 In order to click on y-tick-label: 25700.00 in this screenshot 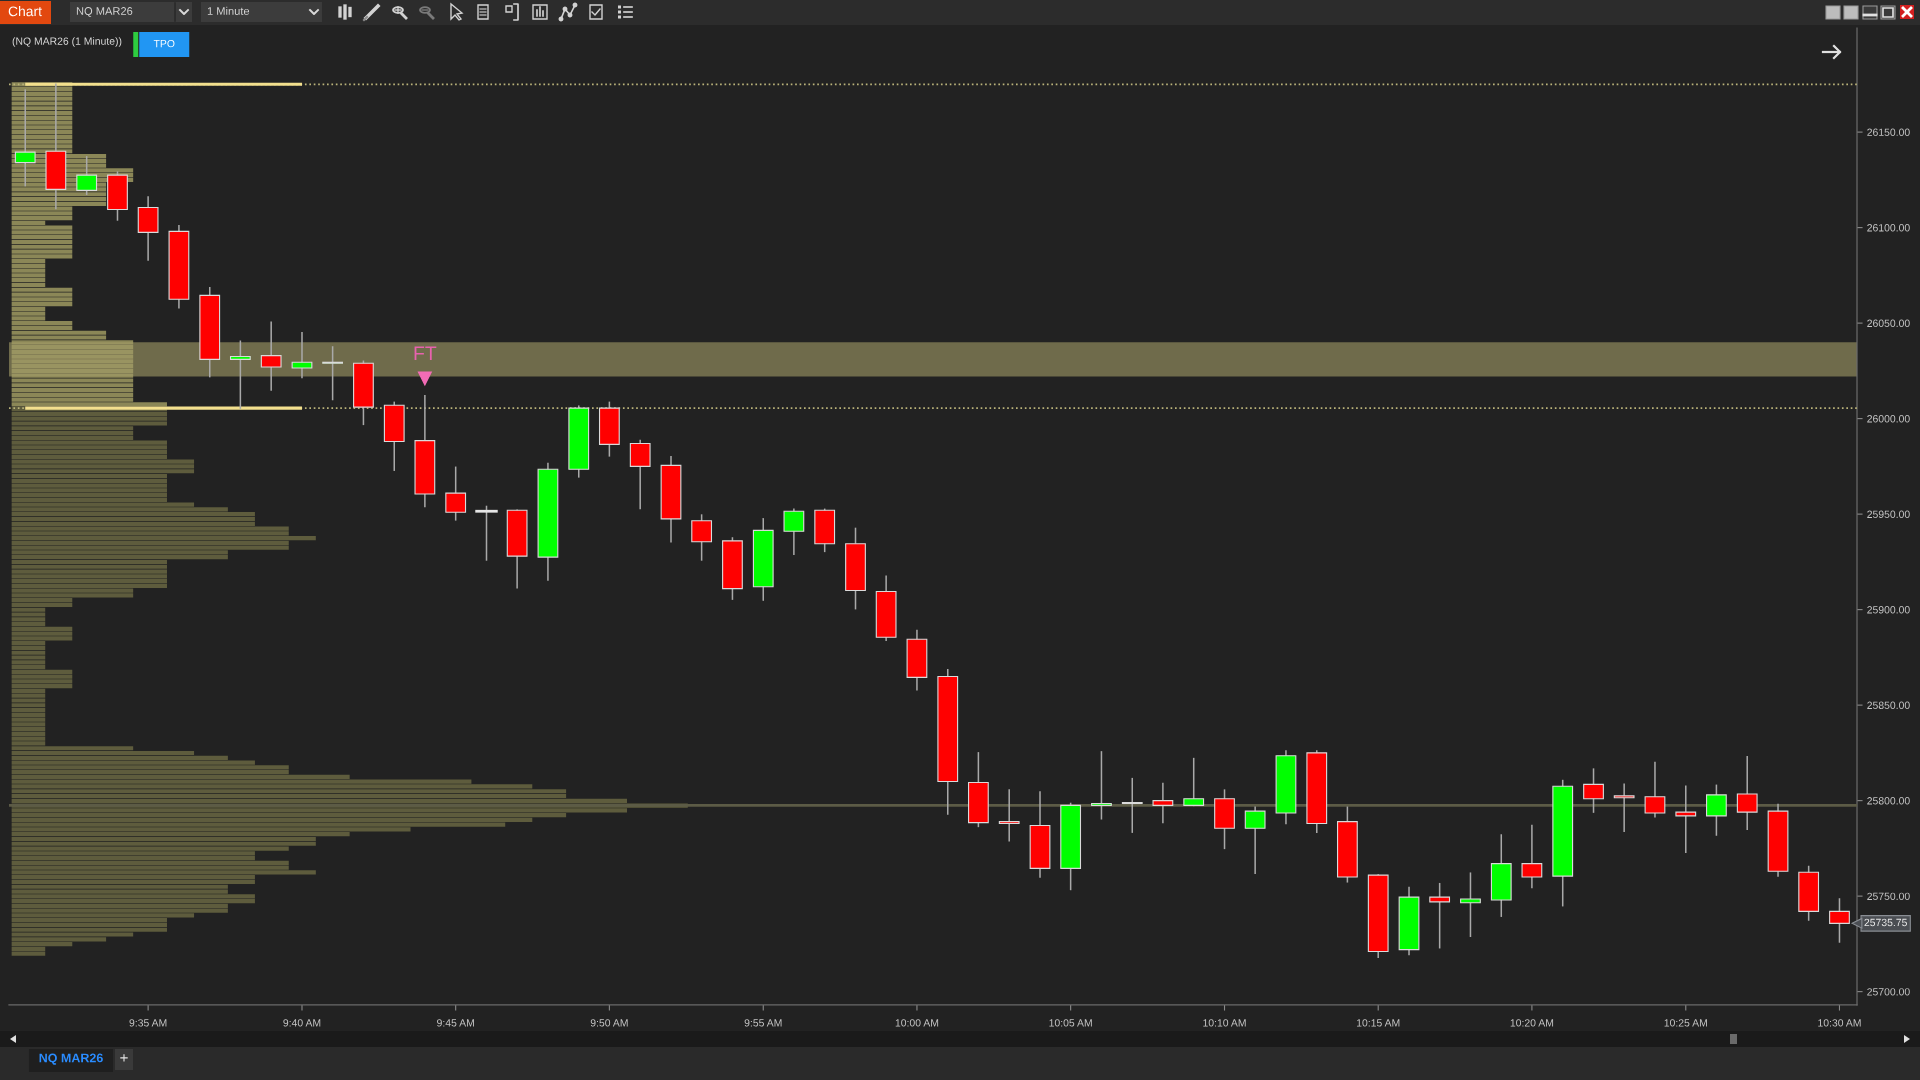, I will do `click(1888, 992)`.